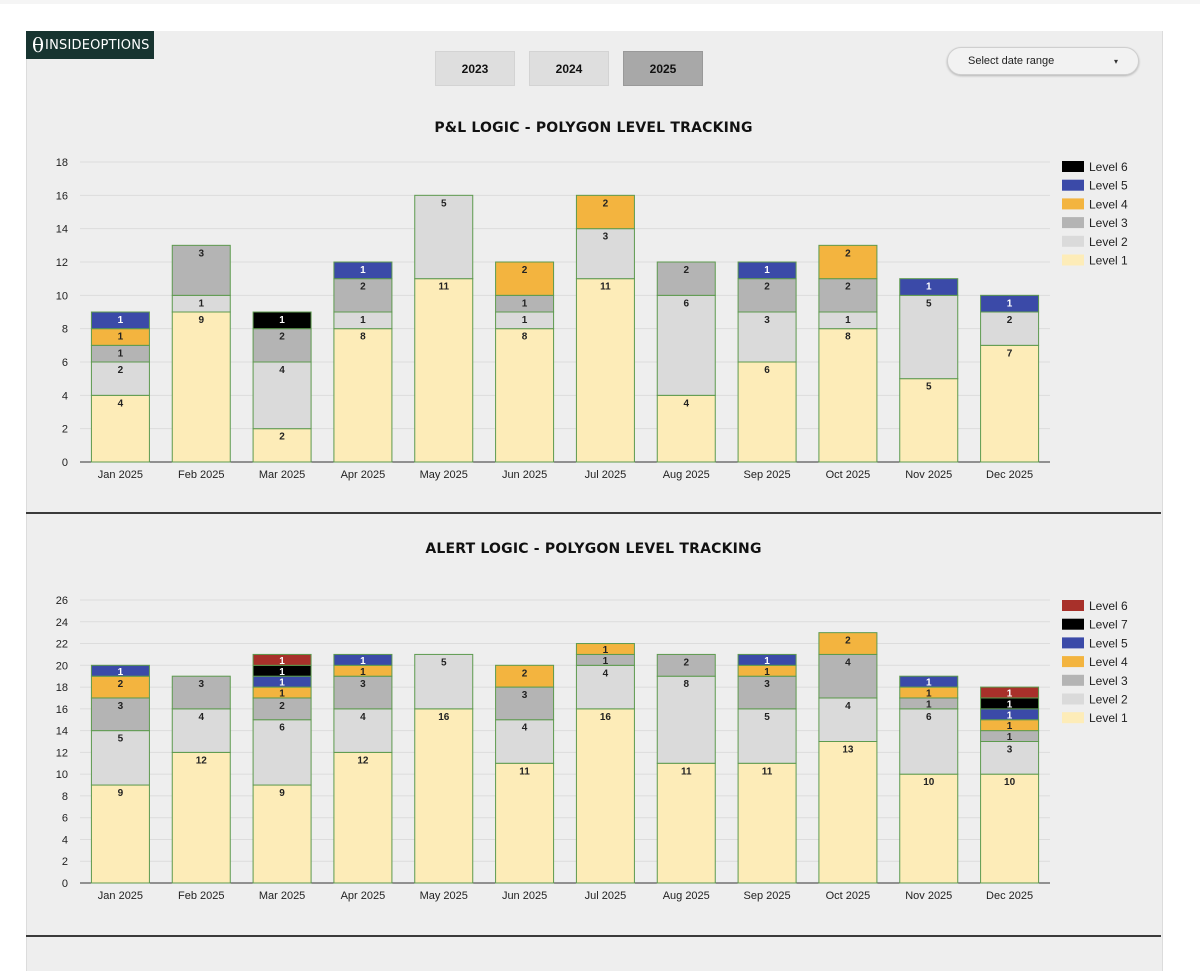 The width and height of the screenshot is (1200, 971). Describe the element at coordinates (363, 475) in the screenshot. I see `x-tick-label: Apr 2025` at that location.